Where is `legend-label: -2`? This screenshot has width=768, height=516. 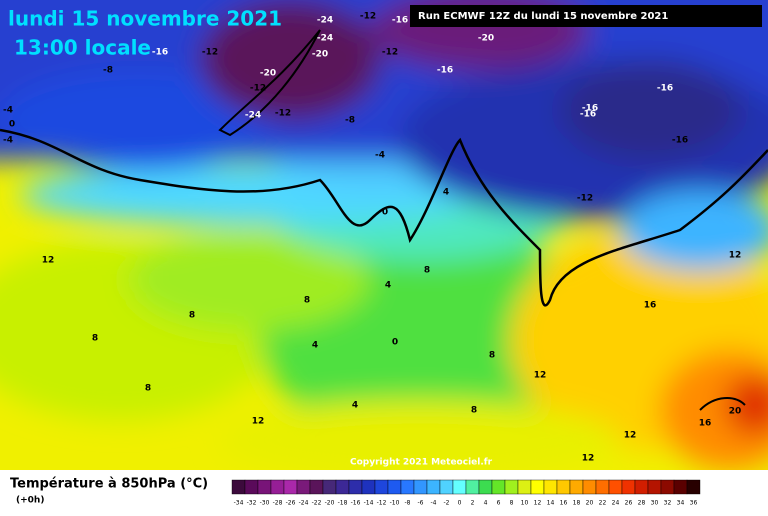 legend-label: -2 is located at coordinates (447, 503).